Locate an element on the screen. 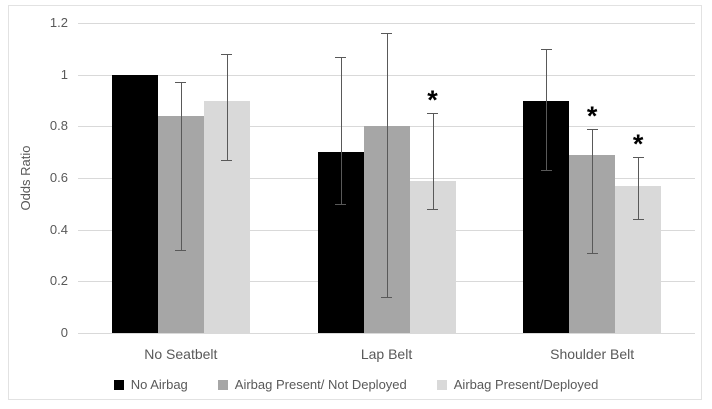  bar-no-airbag is located at coordinates (134, 203).